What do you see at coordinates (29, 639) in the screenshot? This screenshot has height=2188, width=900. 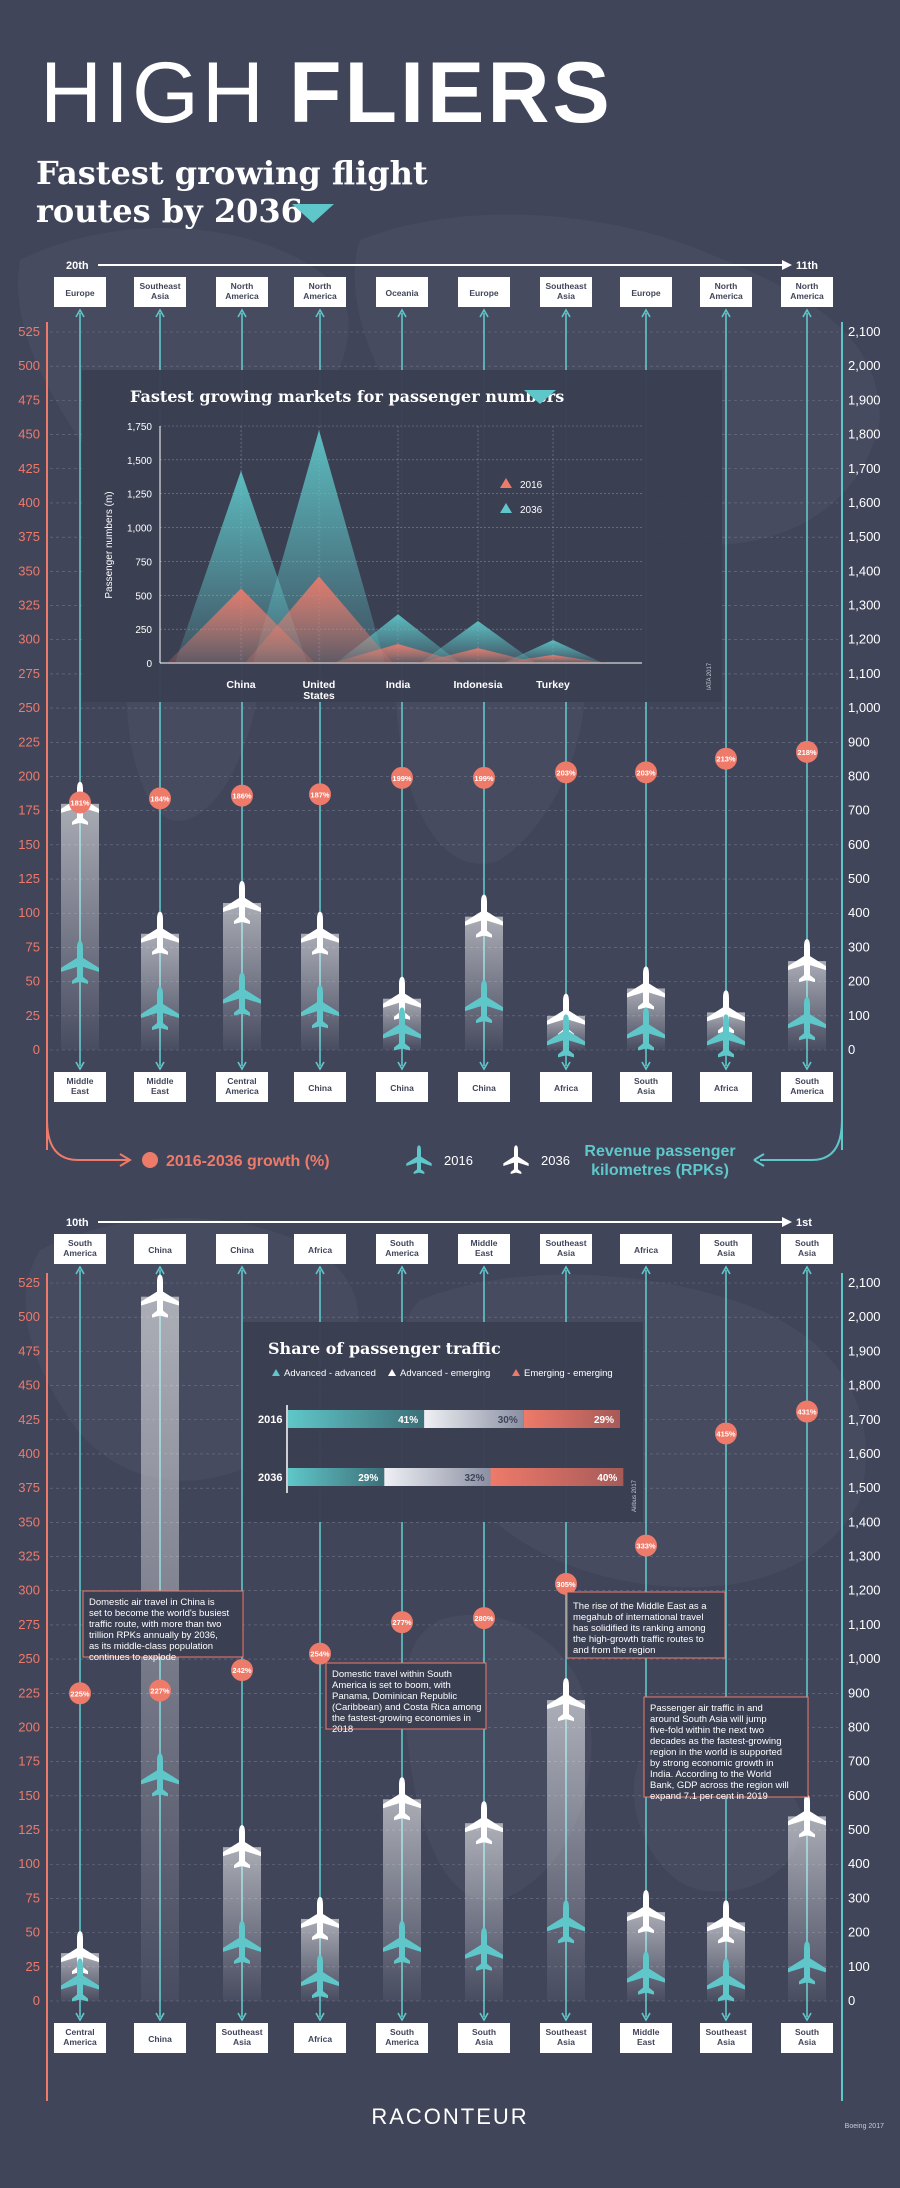 I see `left-axis-tick: 300` at bounding box center [29, 639].